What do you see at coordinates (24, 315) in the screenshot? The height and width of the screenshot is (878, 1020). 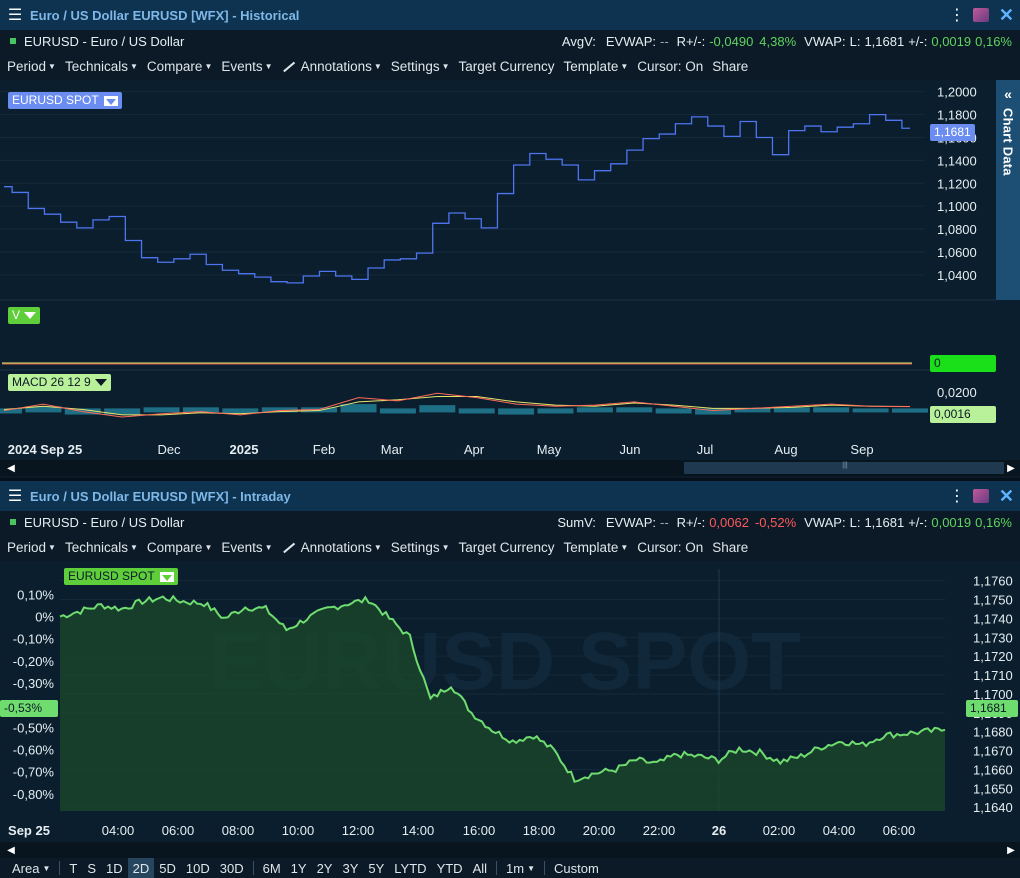 I see `volume-badge: V` at bounding box center [24, 315].